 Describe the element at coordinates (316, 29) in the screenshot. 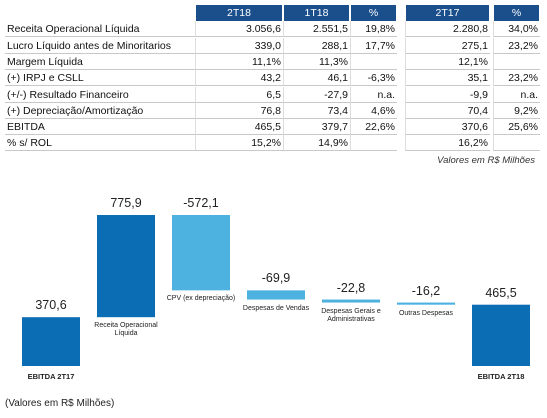

I see `table-cell: 2.551,5` at that location.